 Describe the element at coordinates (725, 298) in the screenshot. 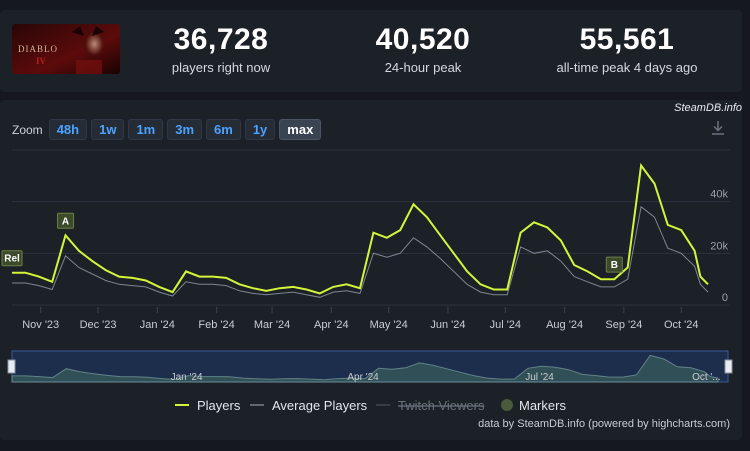

I see `y-tick-label: 0` at that location.